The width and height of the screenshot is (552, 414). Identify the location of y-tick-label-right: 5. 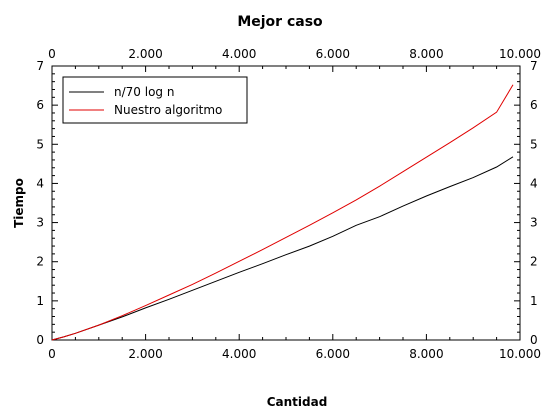
(534, 144).